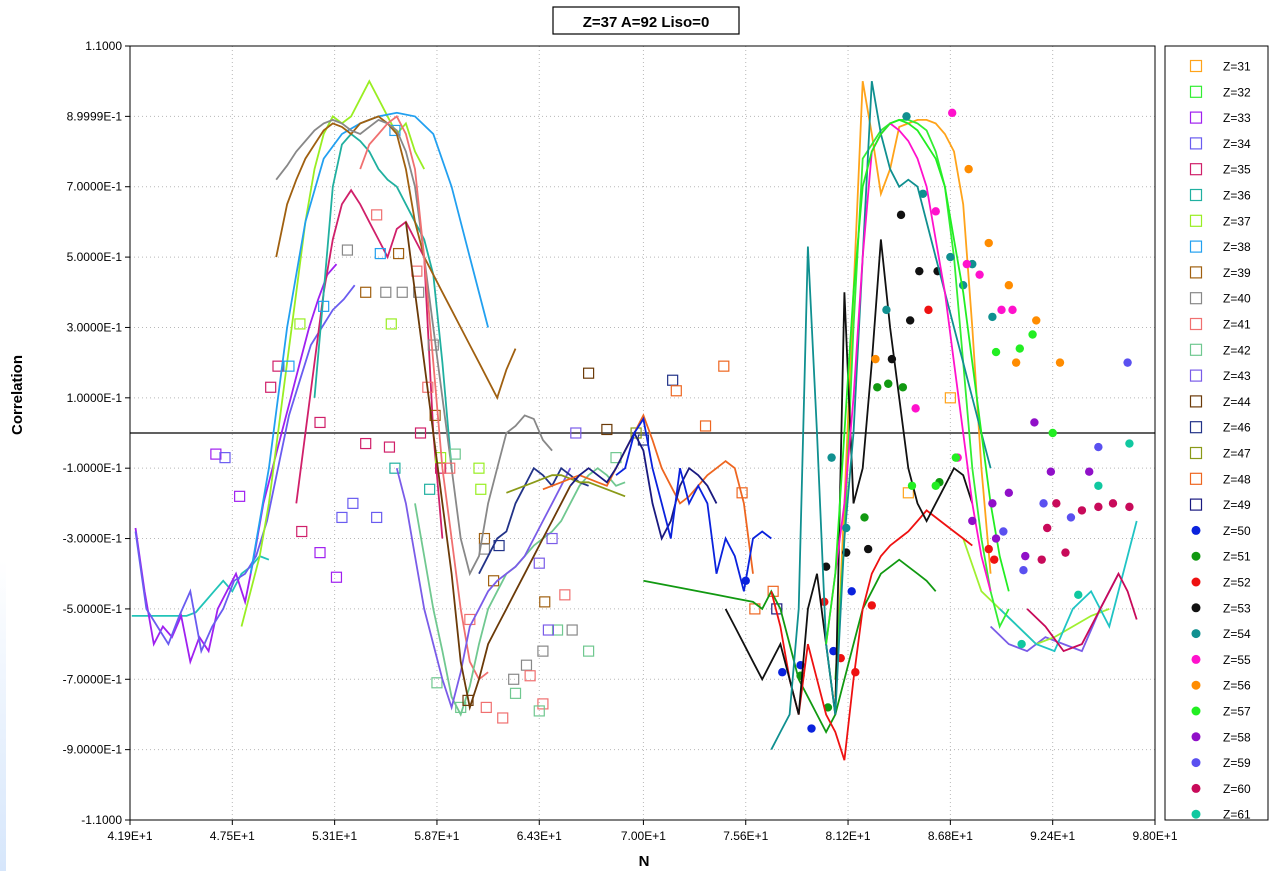 The width and height of the screenshot is (1270, 876). Describe the element at coordinates (1237, 92) in the screenshot. I see `legend-label-z32: Z=32` at that location.